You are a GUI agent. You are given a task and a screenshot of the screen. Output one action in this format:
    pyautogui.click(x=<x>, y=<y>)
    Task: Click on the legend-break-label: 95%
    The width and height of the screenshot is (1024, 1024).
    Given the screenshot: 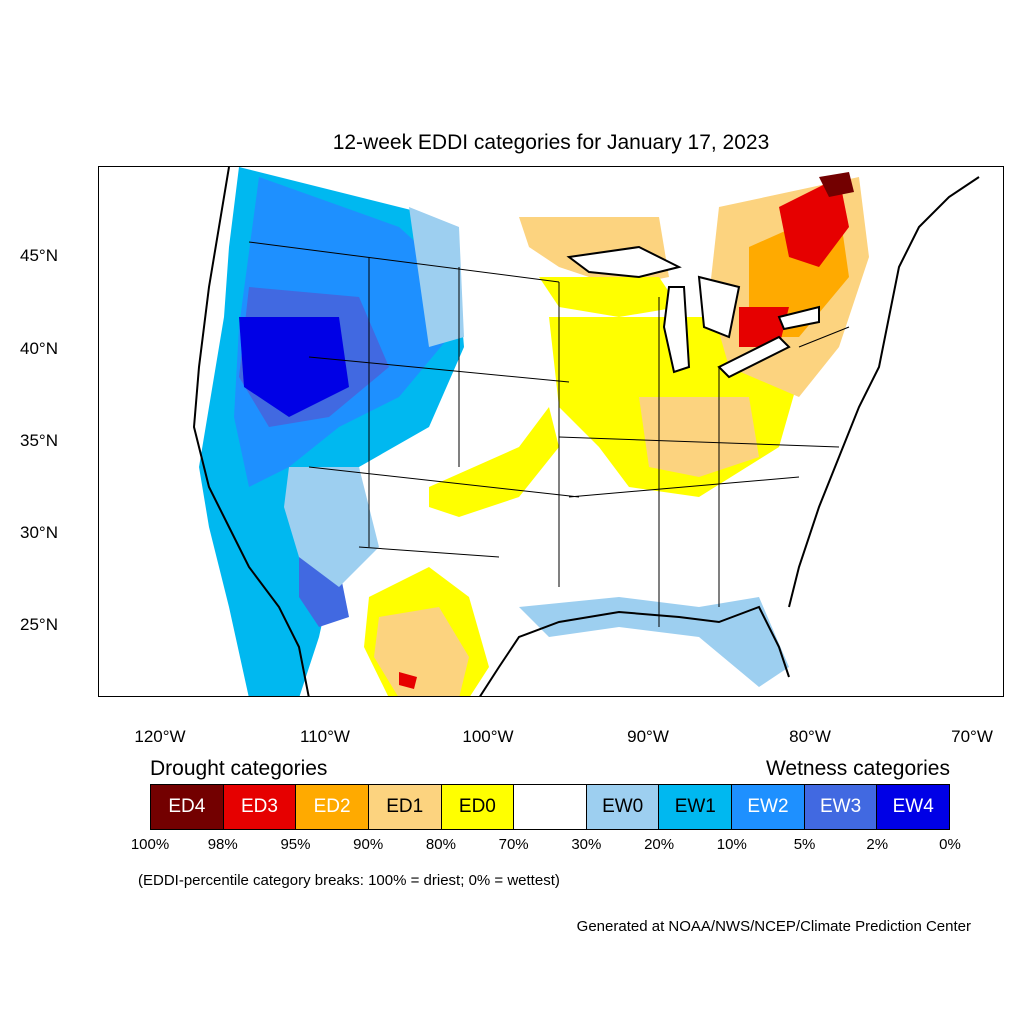 What is the action you would take?
    pyautogui.click(x=295, y=844)
    